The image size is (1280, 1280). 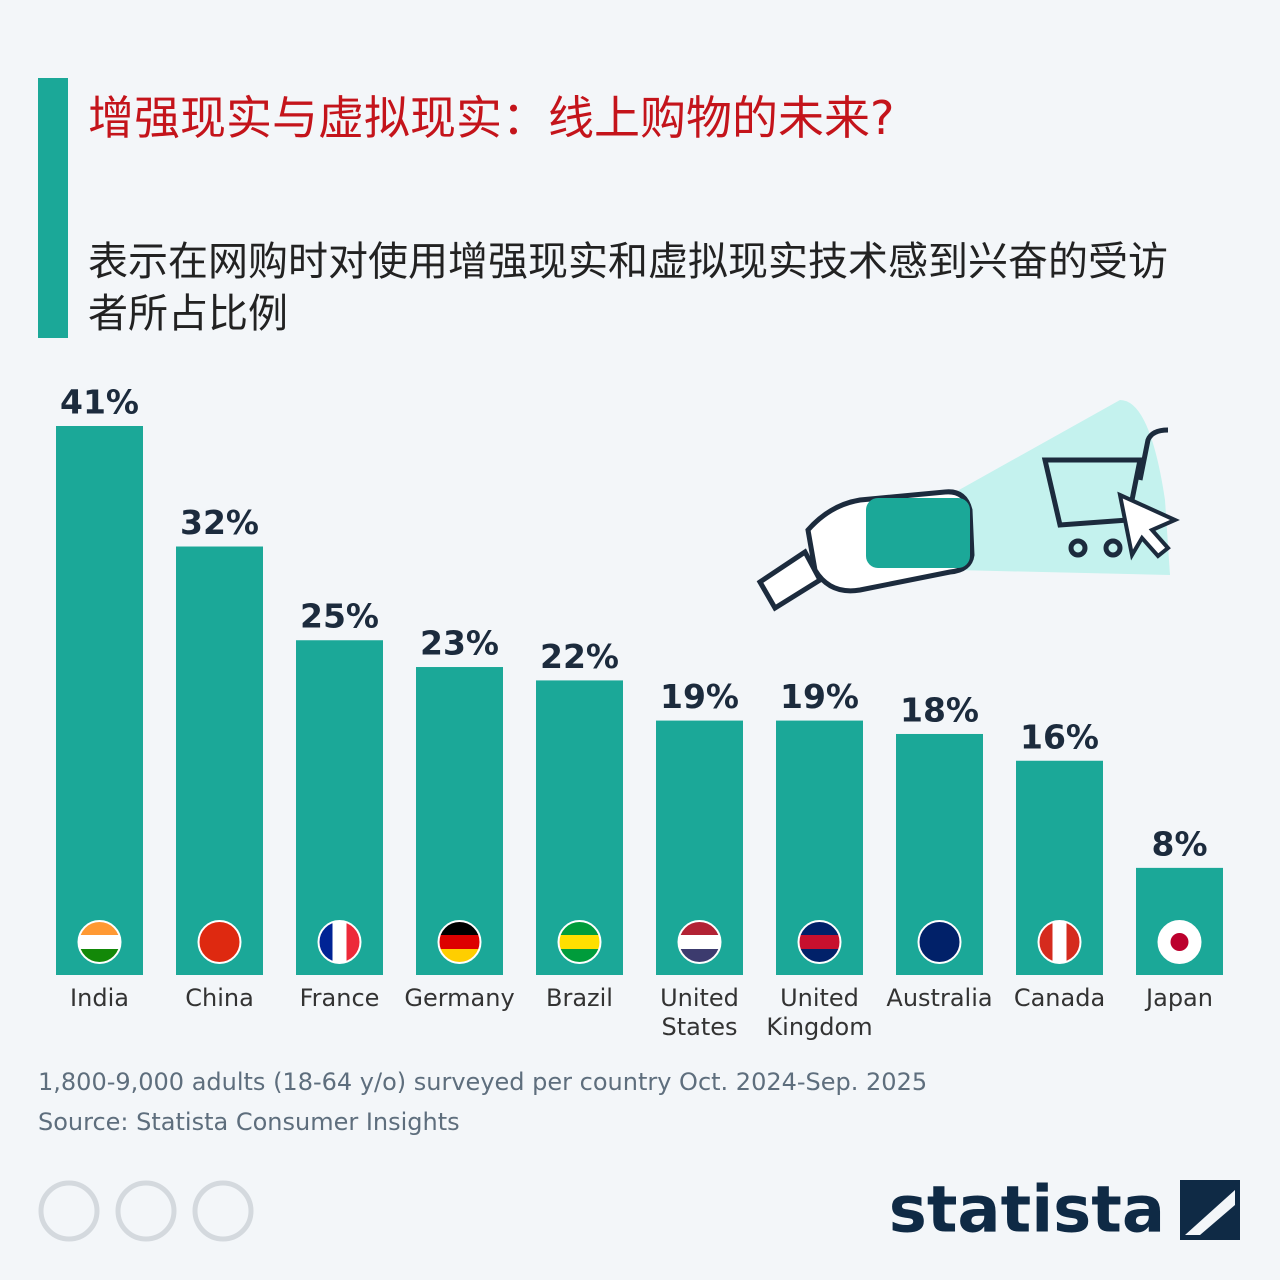 I want to click on chart-title: 增强现实与虚拟现实：线上购物的未来?, so click(x=491, y=118).